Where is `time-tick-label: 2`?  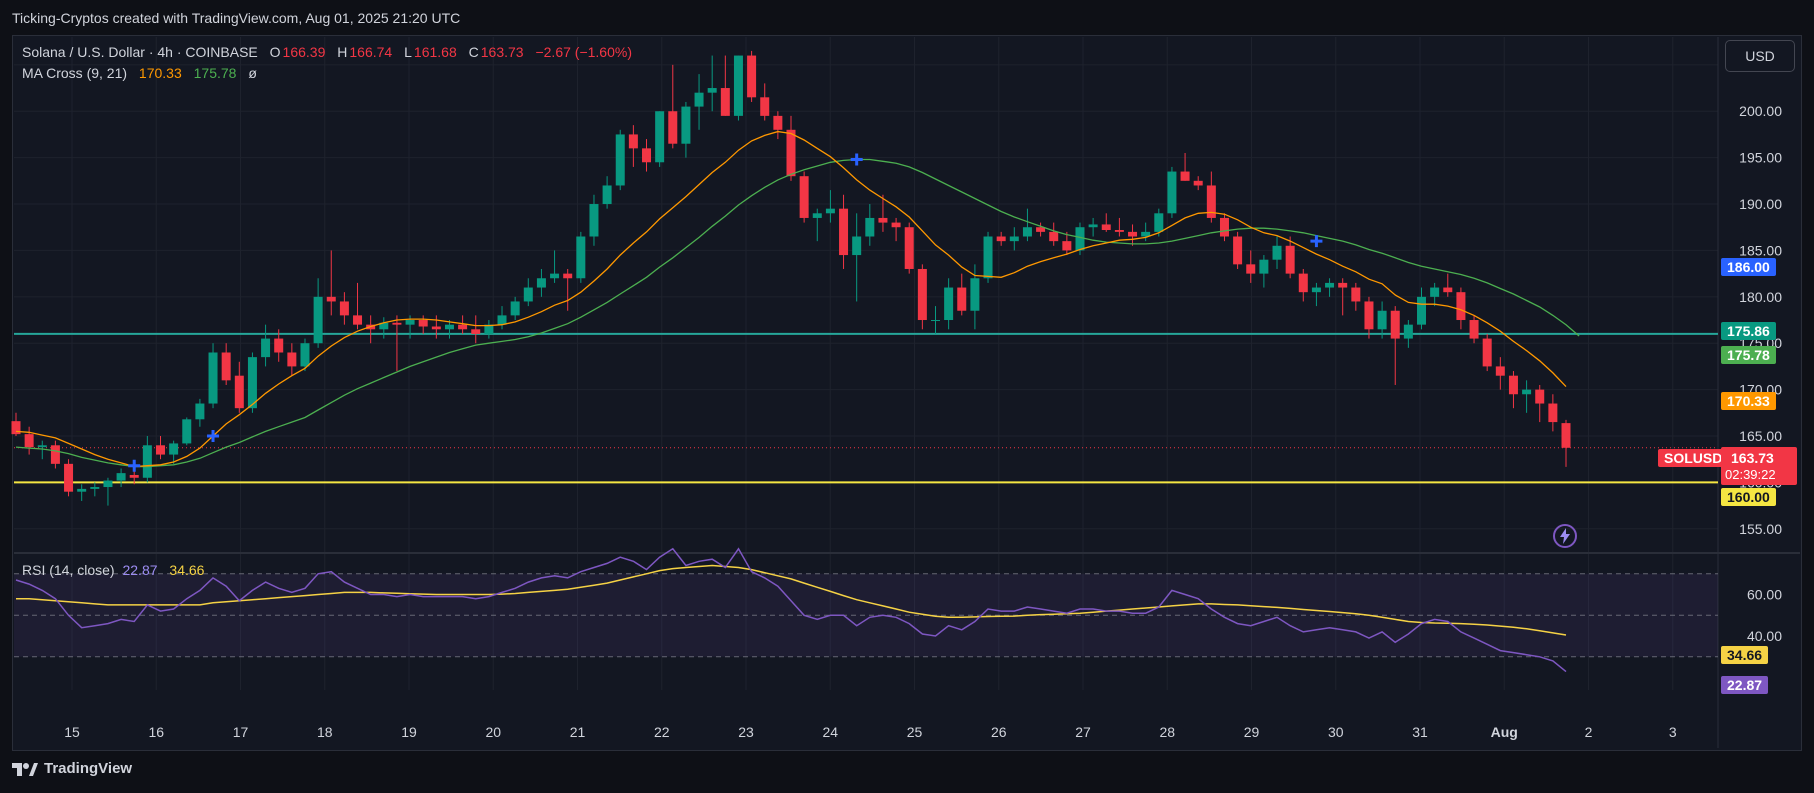 time-tick-label: 2 is located at coordinates (1589, 732).